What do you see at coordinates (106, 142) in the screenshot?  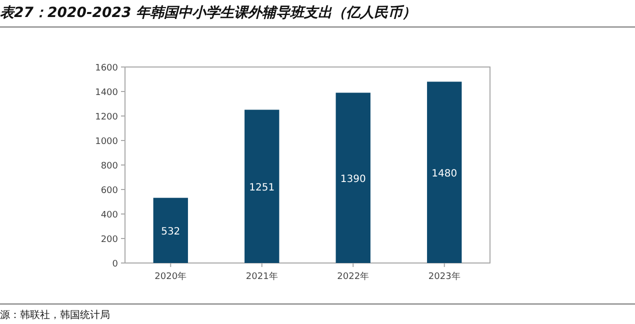 I see `y-tick-label: 1000` at bounding box center [106, 142].